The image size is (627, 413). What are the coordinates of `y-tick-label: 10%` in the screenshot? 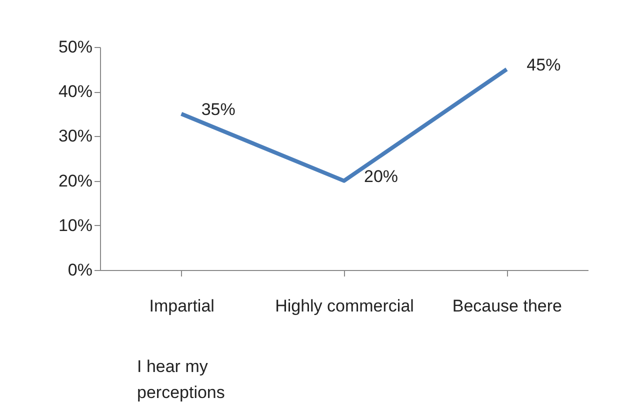 It's located at (75, 225).